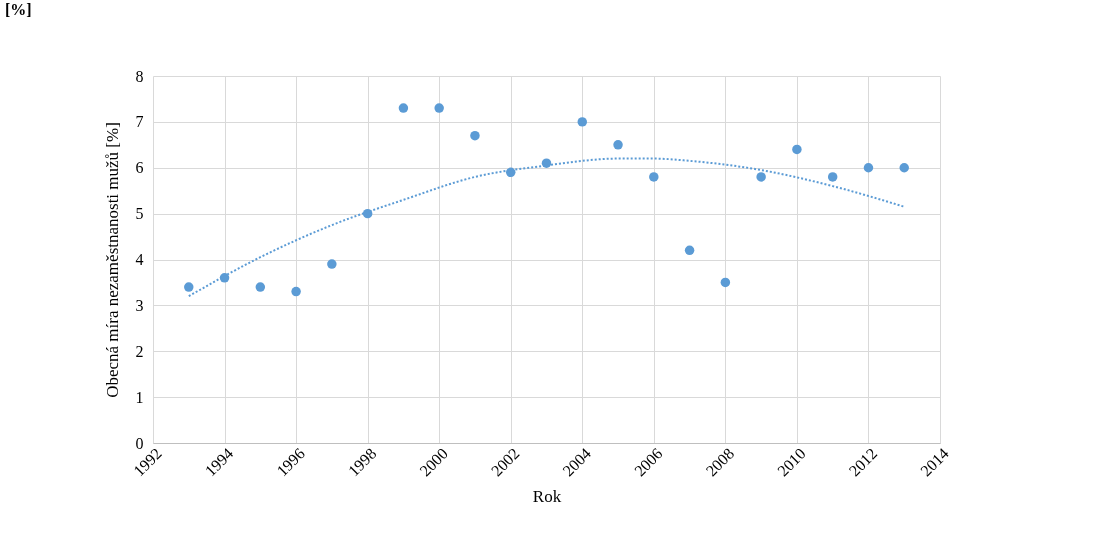 The width and height of the screenshot is (1099, 553). Describe the element at coordinates (139, 351) in the screenshot. I see `y-tick-label: 2` at that location.